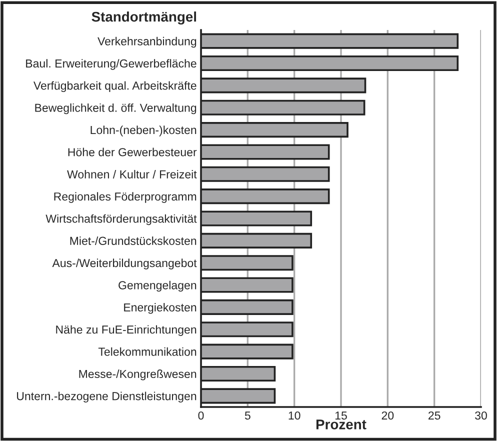 This screenshot has width=497, height=441. Describe the element at coordinates (115, 108) in the screenshot. I see `y-tick-label: Beweglichkeit d. öff. Verwaltung` at that location.